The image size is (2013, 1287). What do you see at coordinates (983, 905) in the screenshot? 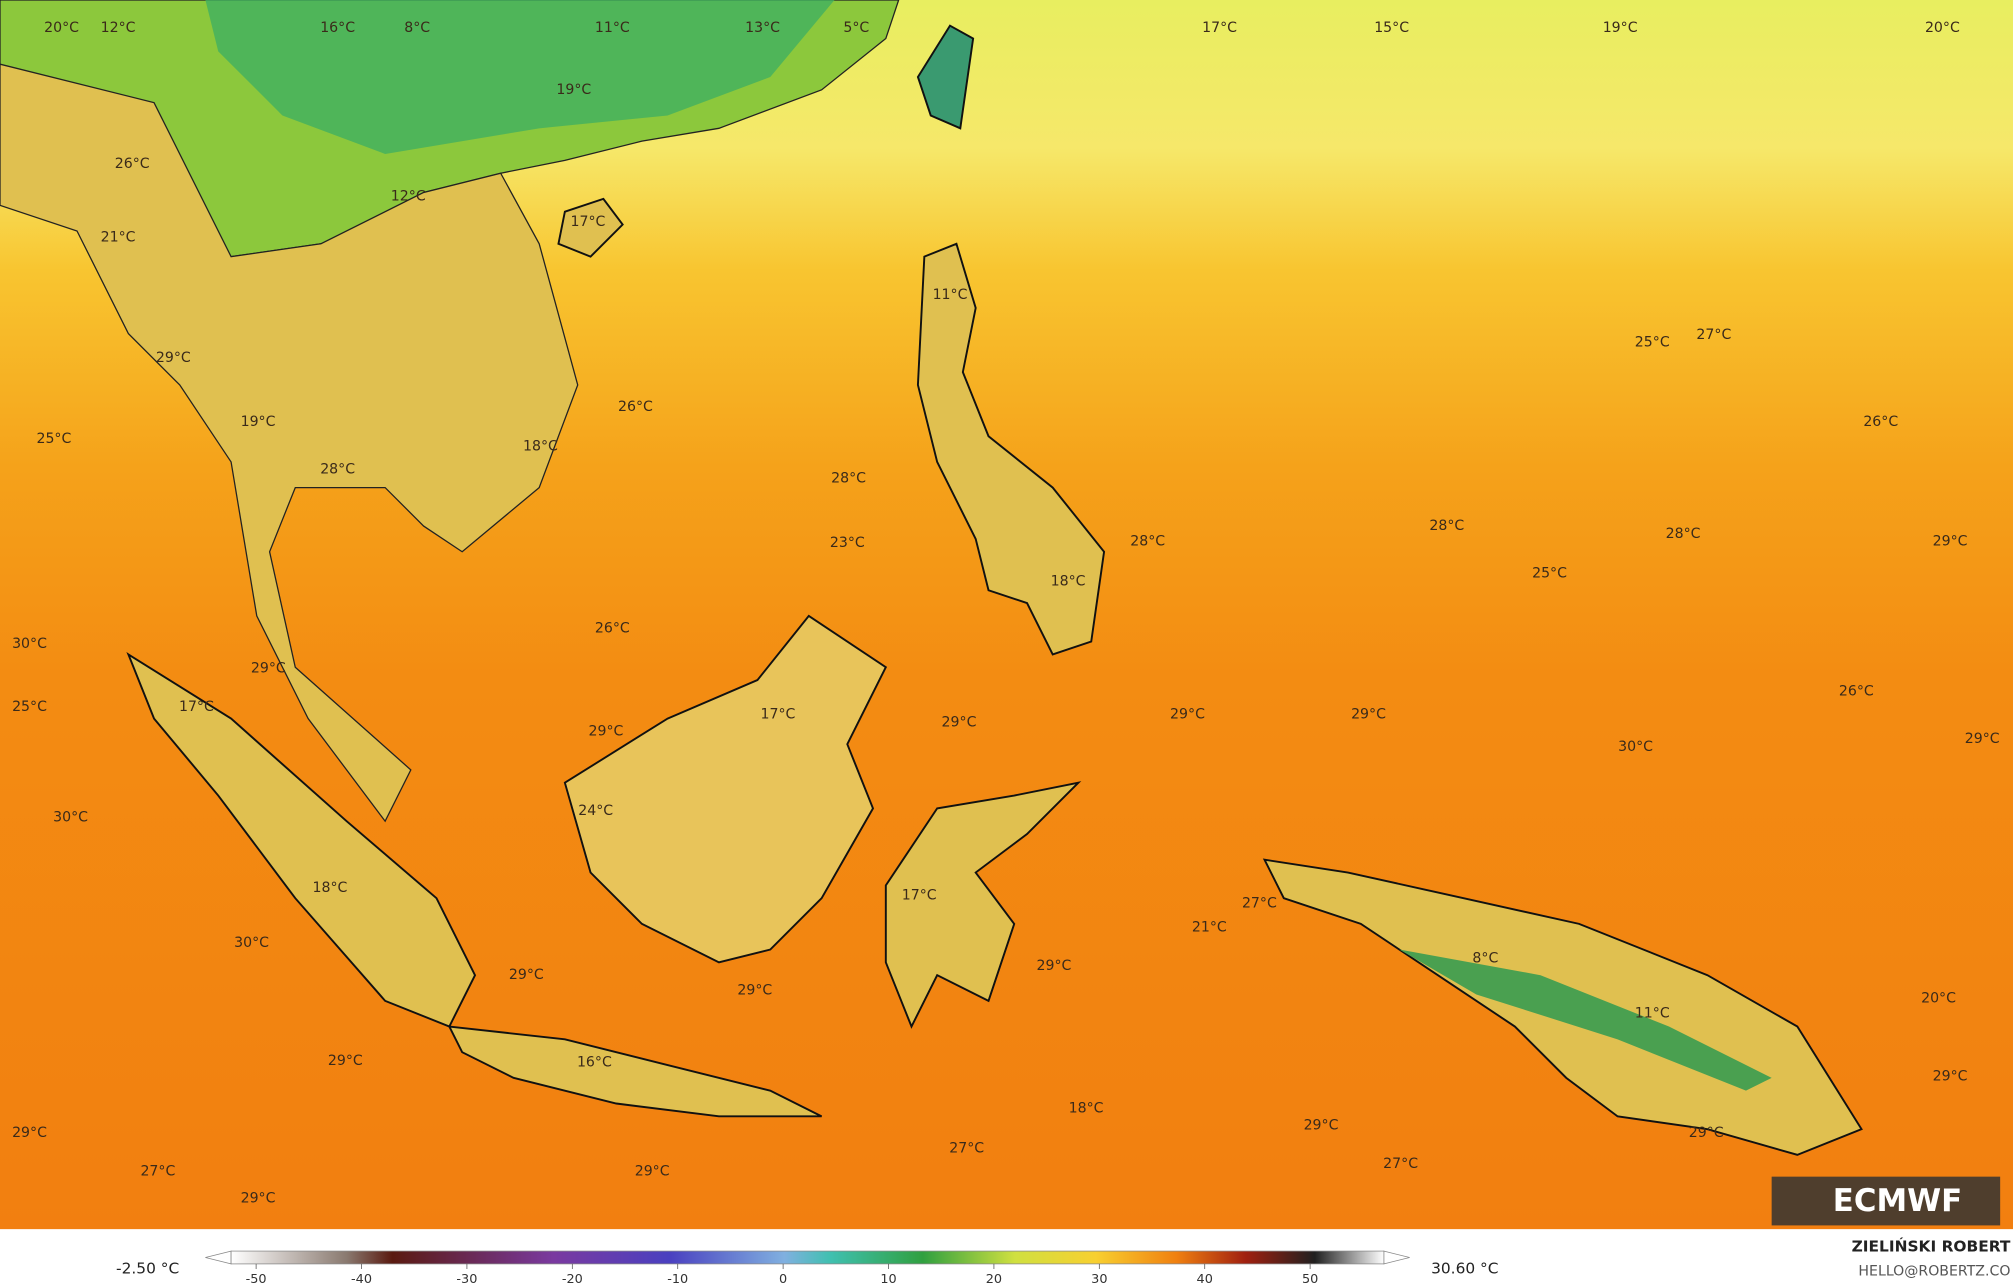
I see `land-sulawesi` at bounding box center [983, 905].